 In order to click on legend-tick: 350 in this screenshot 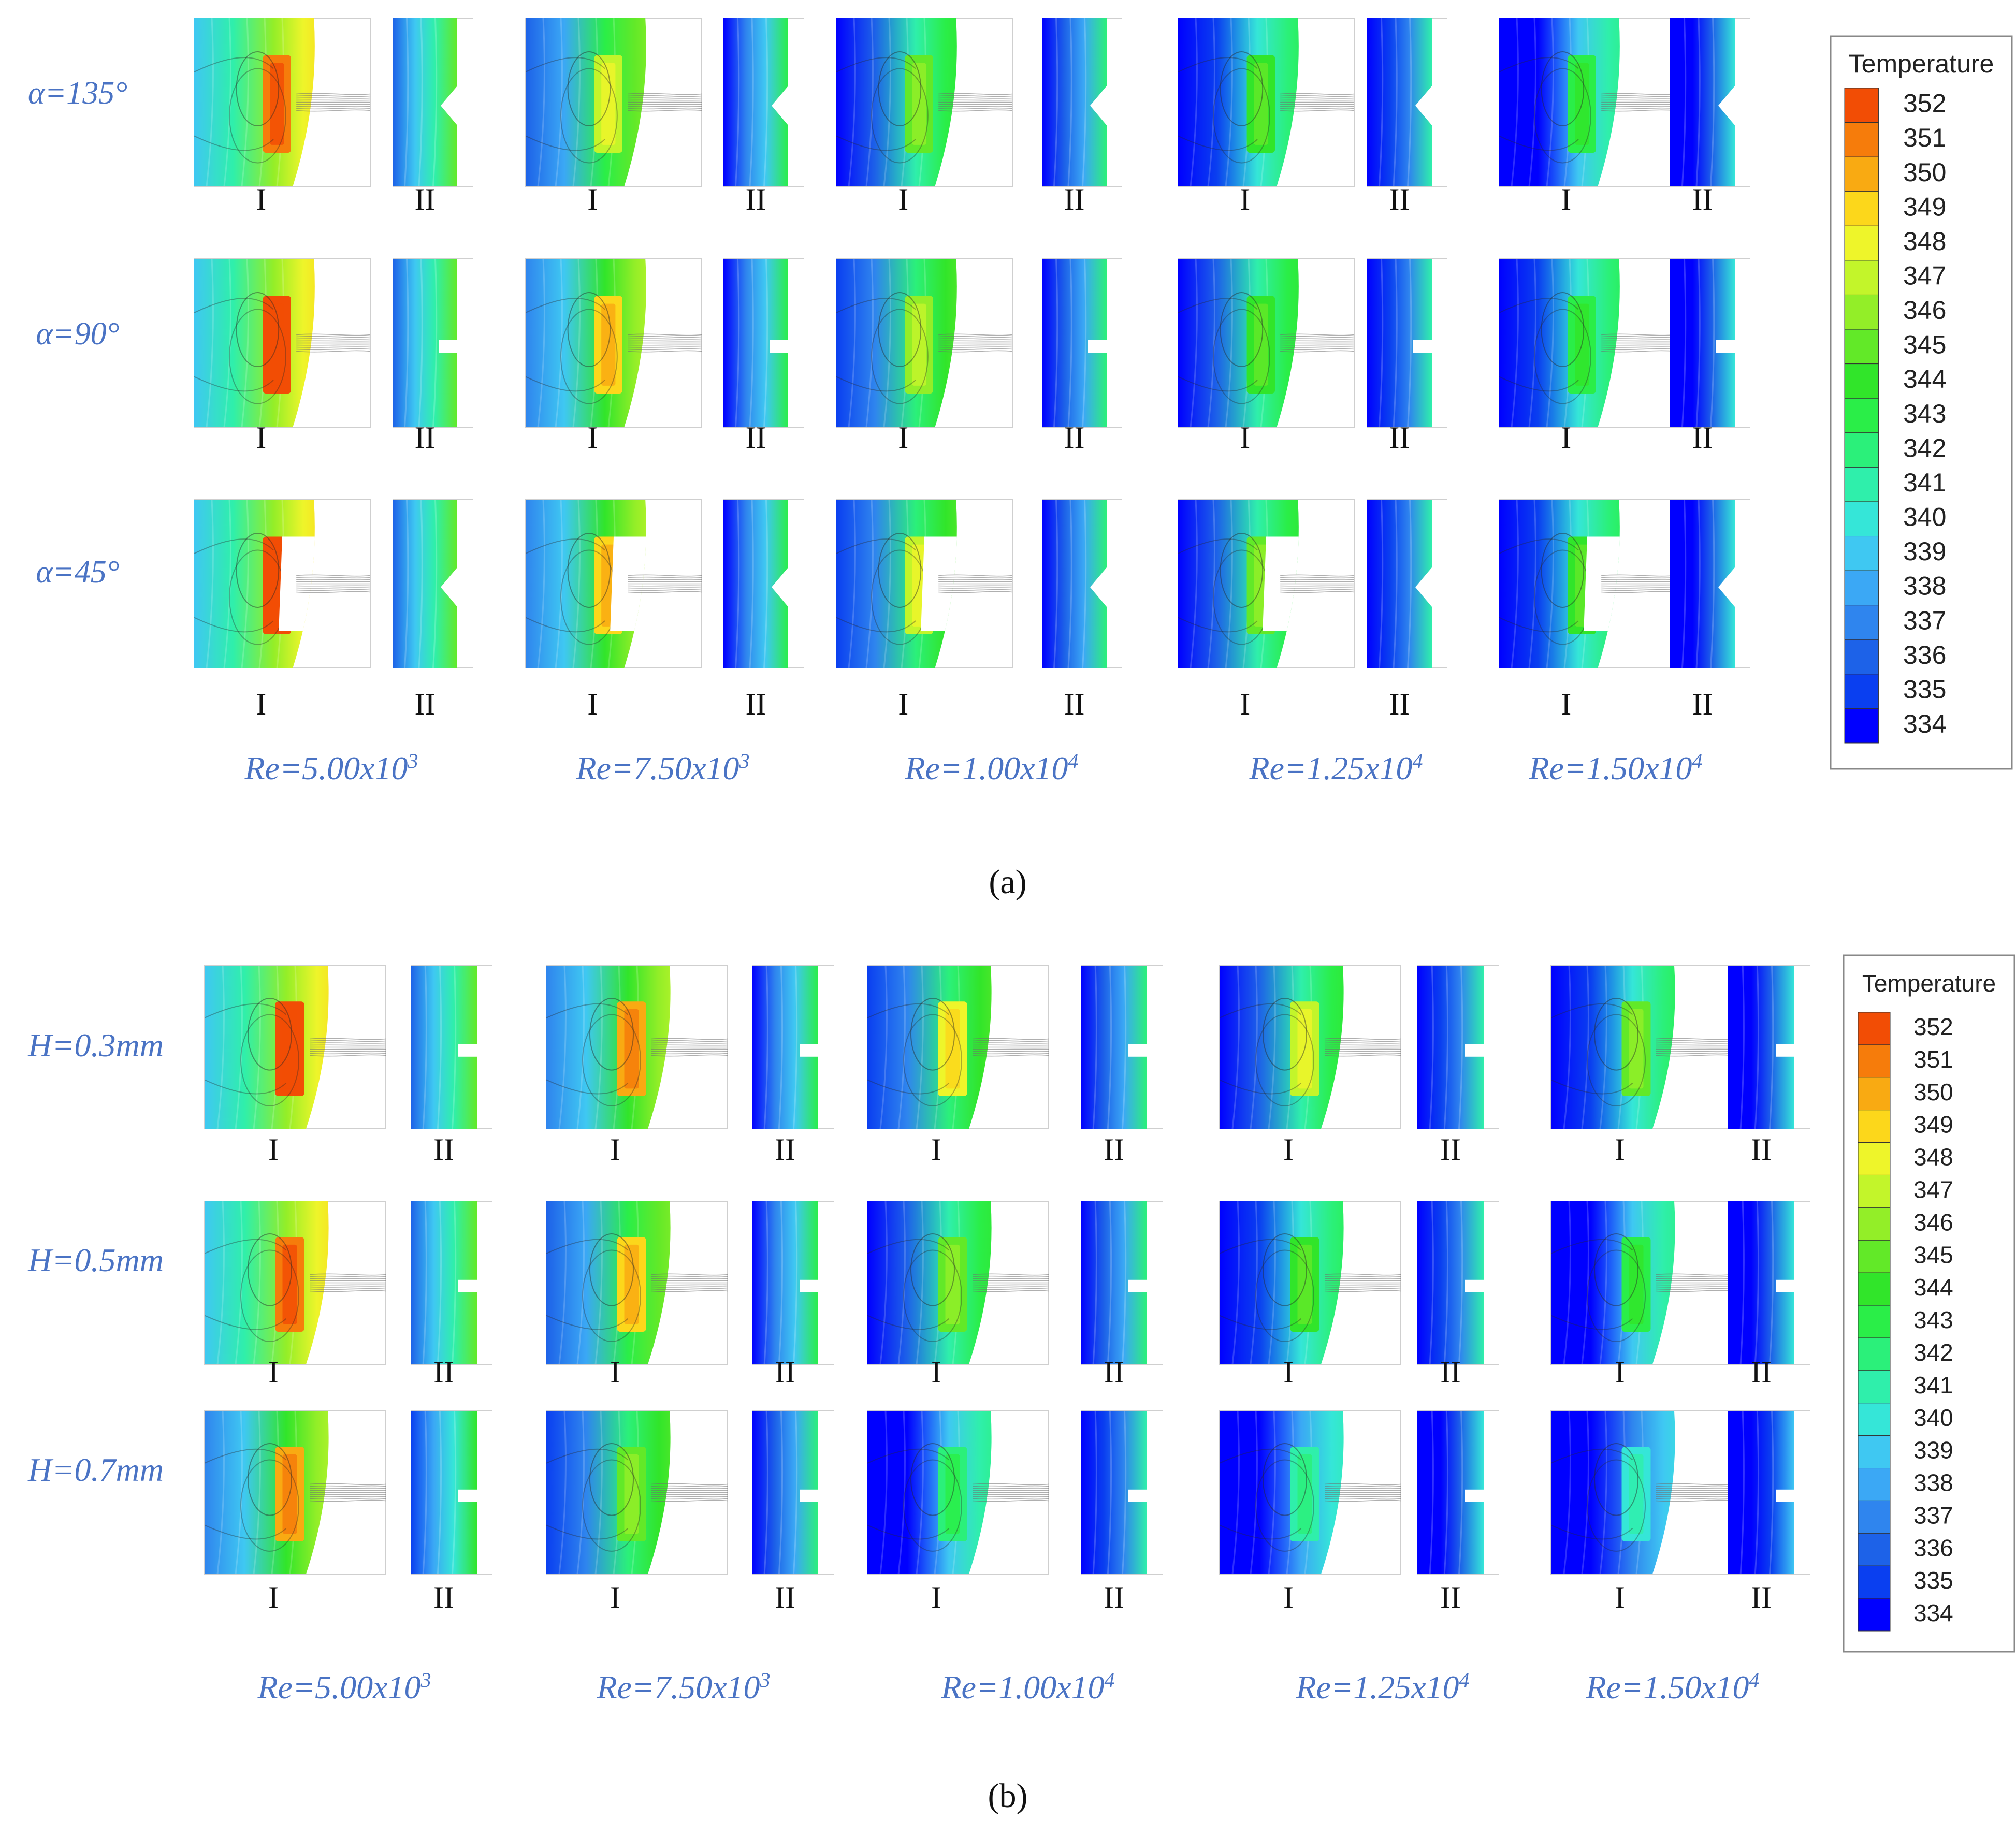, I will do `click(1933, 1092)`.